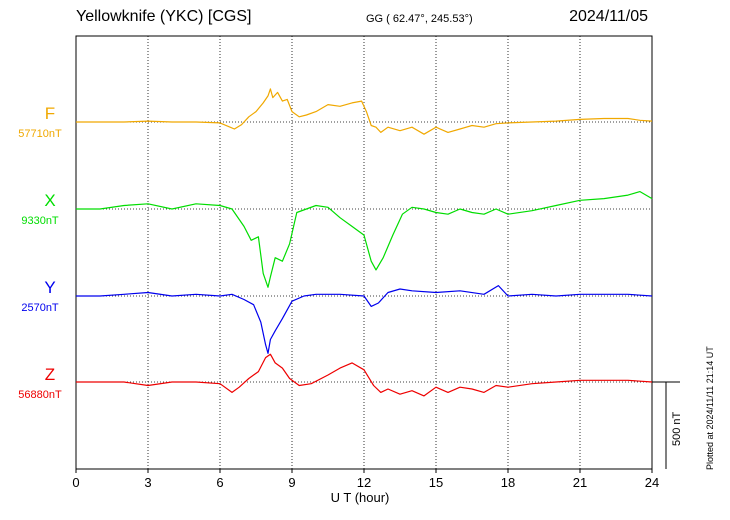 The image size is (730, 520). I want to click on x-tick-label: 18, so click(508, 482).